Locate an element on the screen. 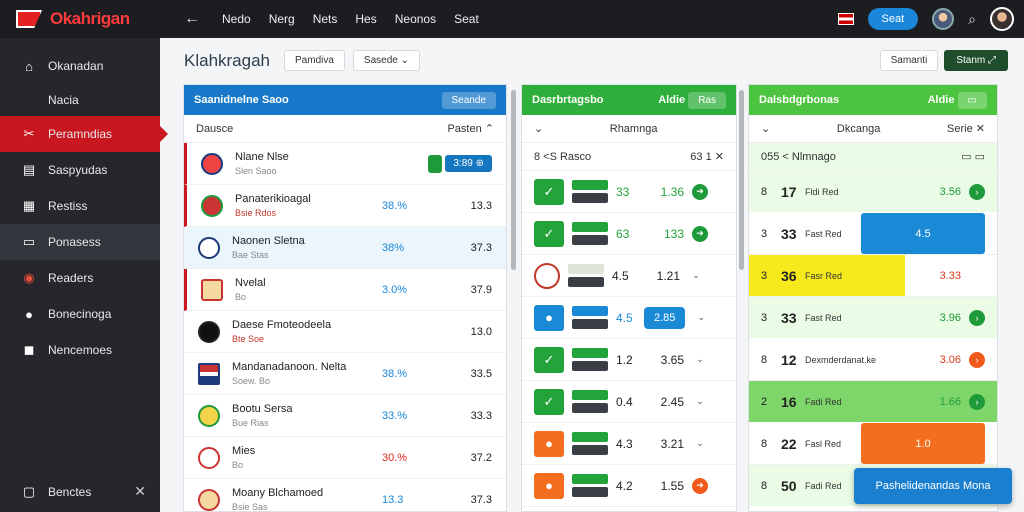 Image resolution: width=1024 pixels, height=512 pixels. top-nav-item: Nedo is located at coordinates (236, 19).